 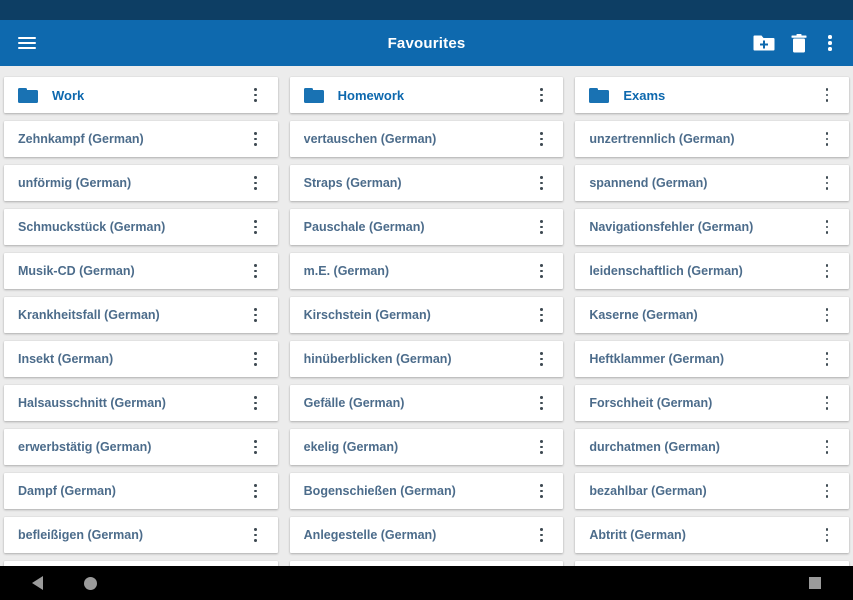 What do you see at coordinates (643, 315) in the screenshot?
I see `word-label: Kaserne (German)` at bounding box center [643, 315].